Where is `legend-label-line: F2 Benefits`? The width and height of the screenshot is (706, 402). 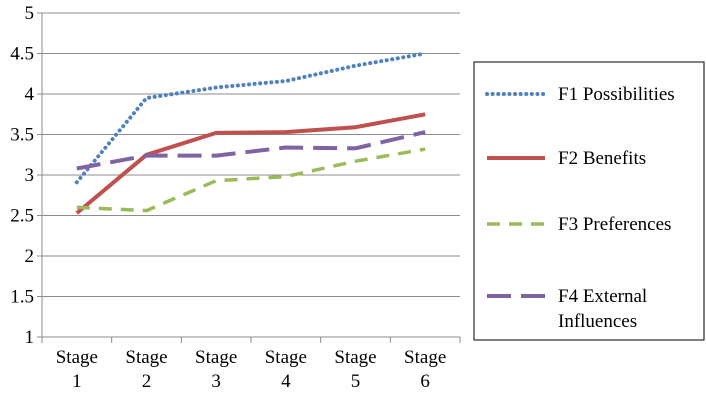 legend-label-line: F2 Benefits is located at coordinates (602, 158).